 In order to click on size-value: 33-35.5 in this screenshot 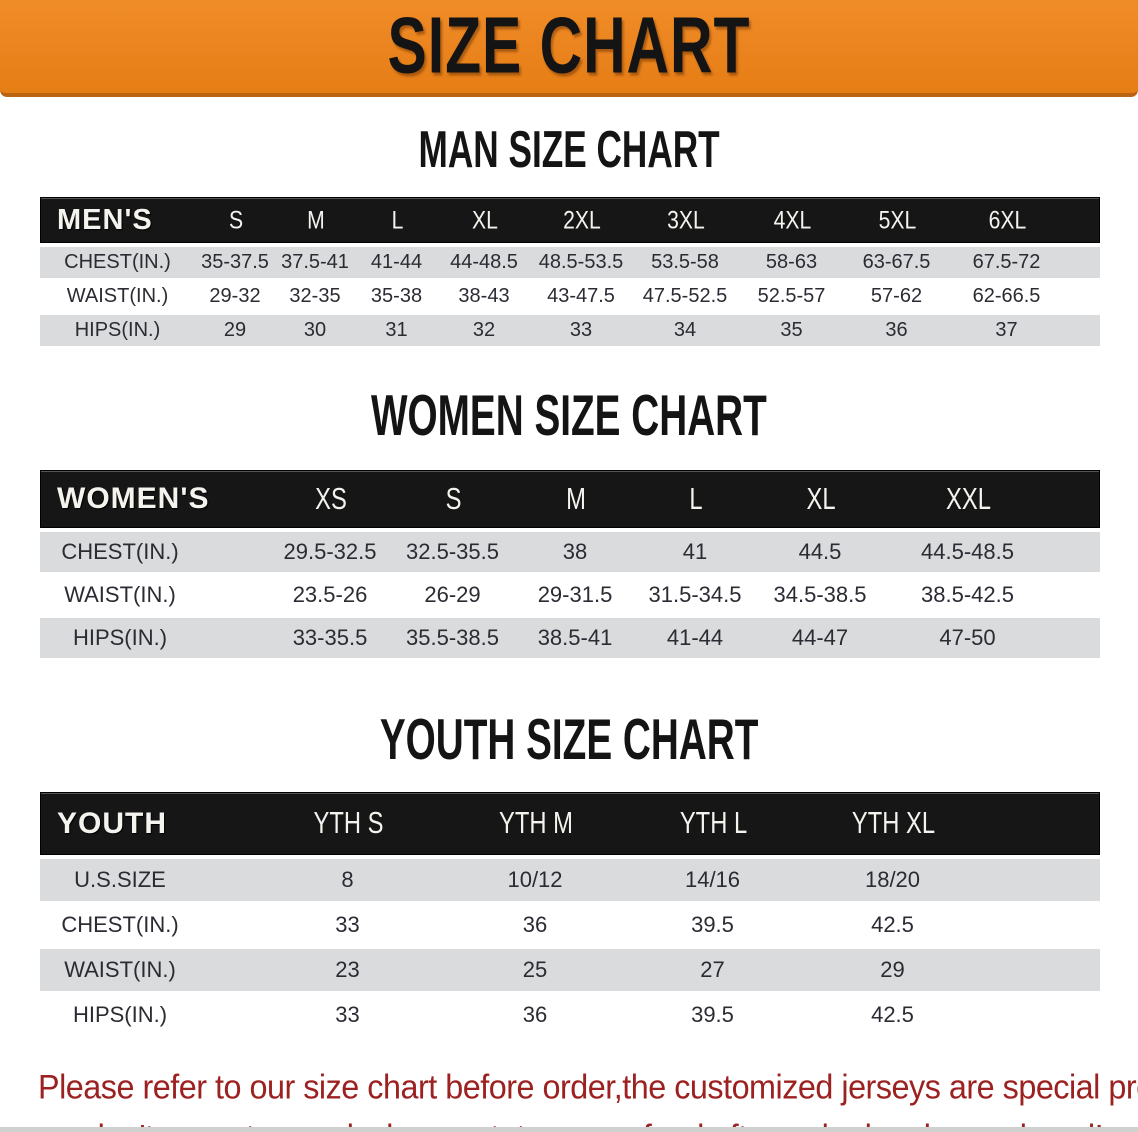, I will do `click(330, 637)`.